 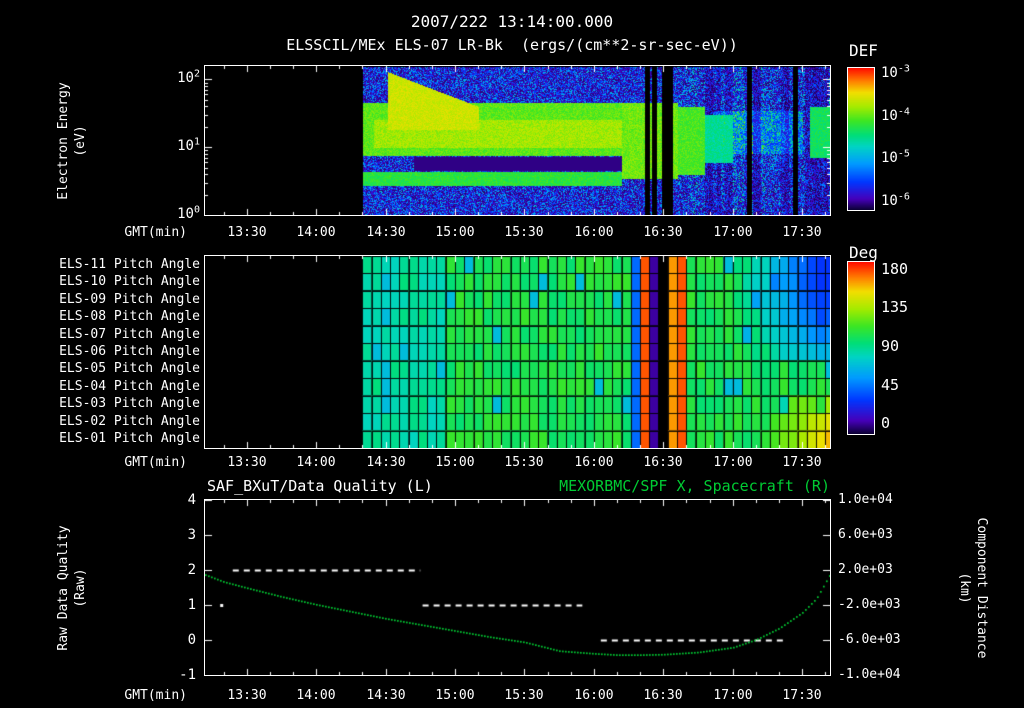 I want to click on time-tick-label-row3: 16:30, so click(x=663, y=695).